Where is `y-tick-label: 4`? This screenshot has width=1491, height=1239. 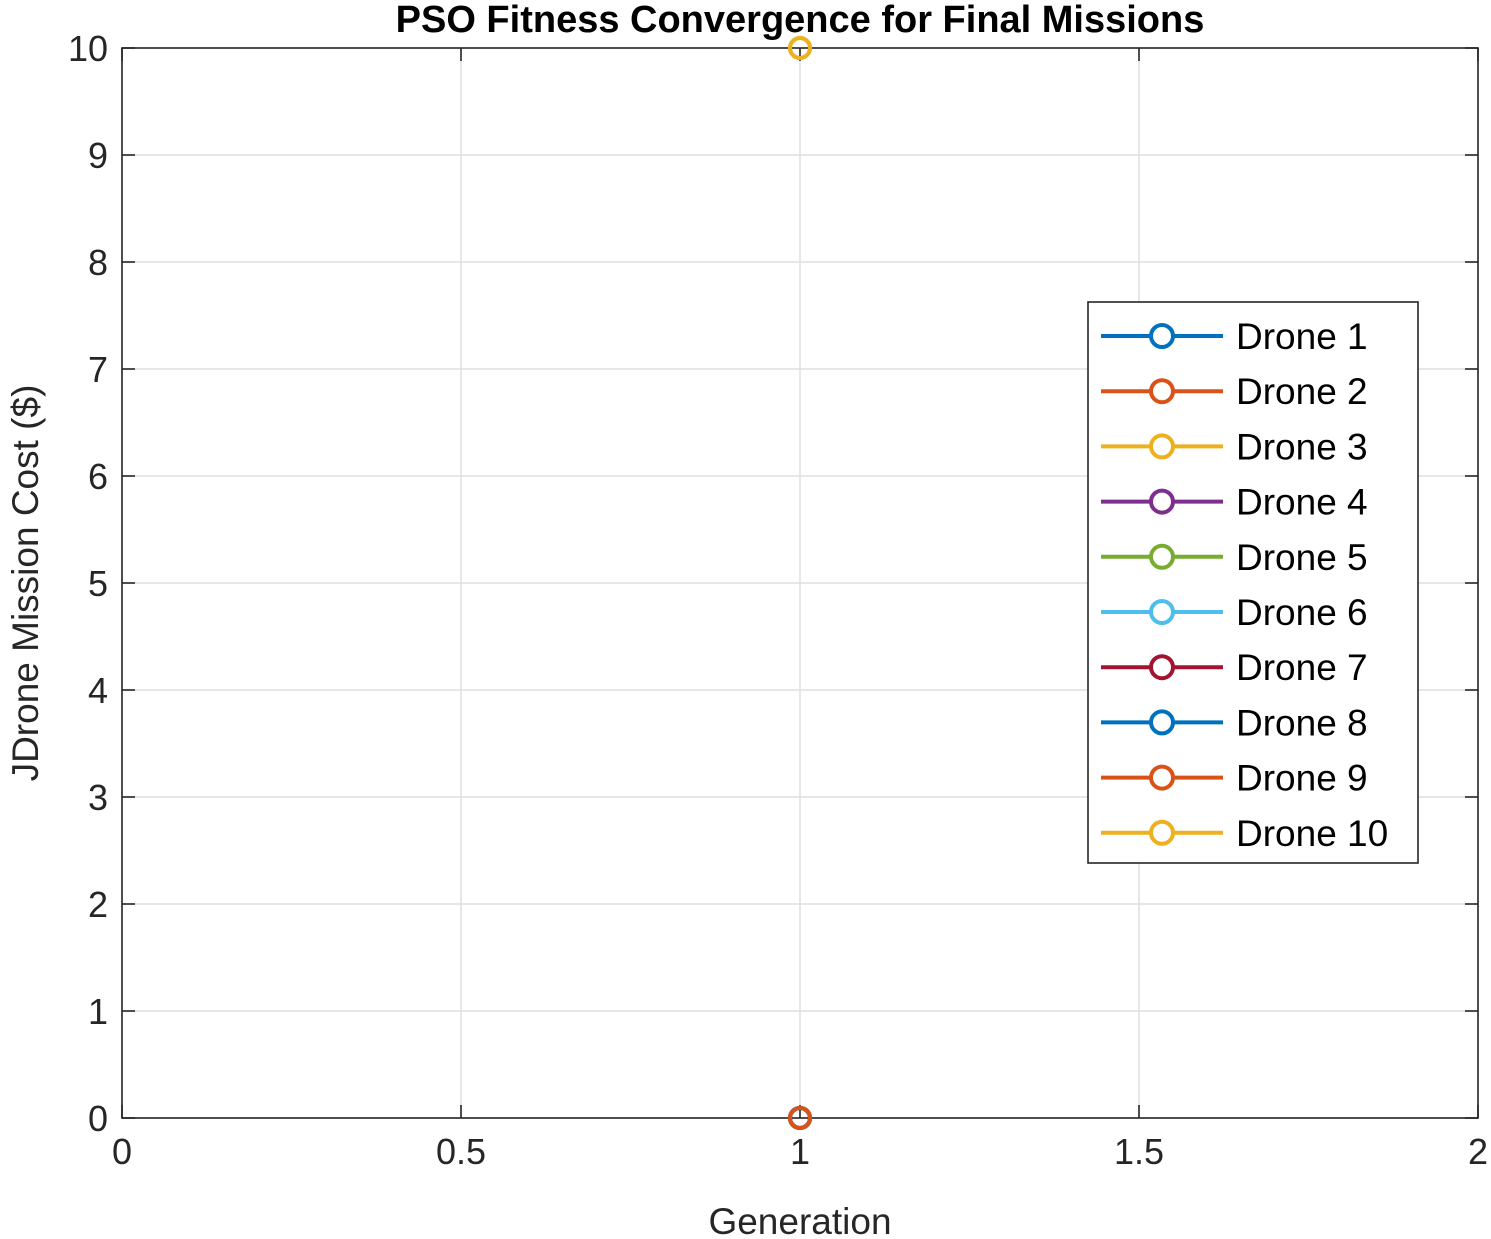
y-tick-label: 4 is located at coordinates (98, 690).